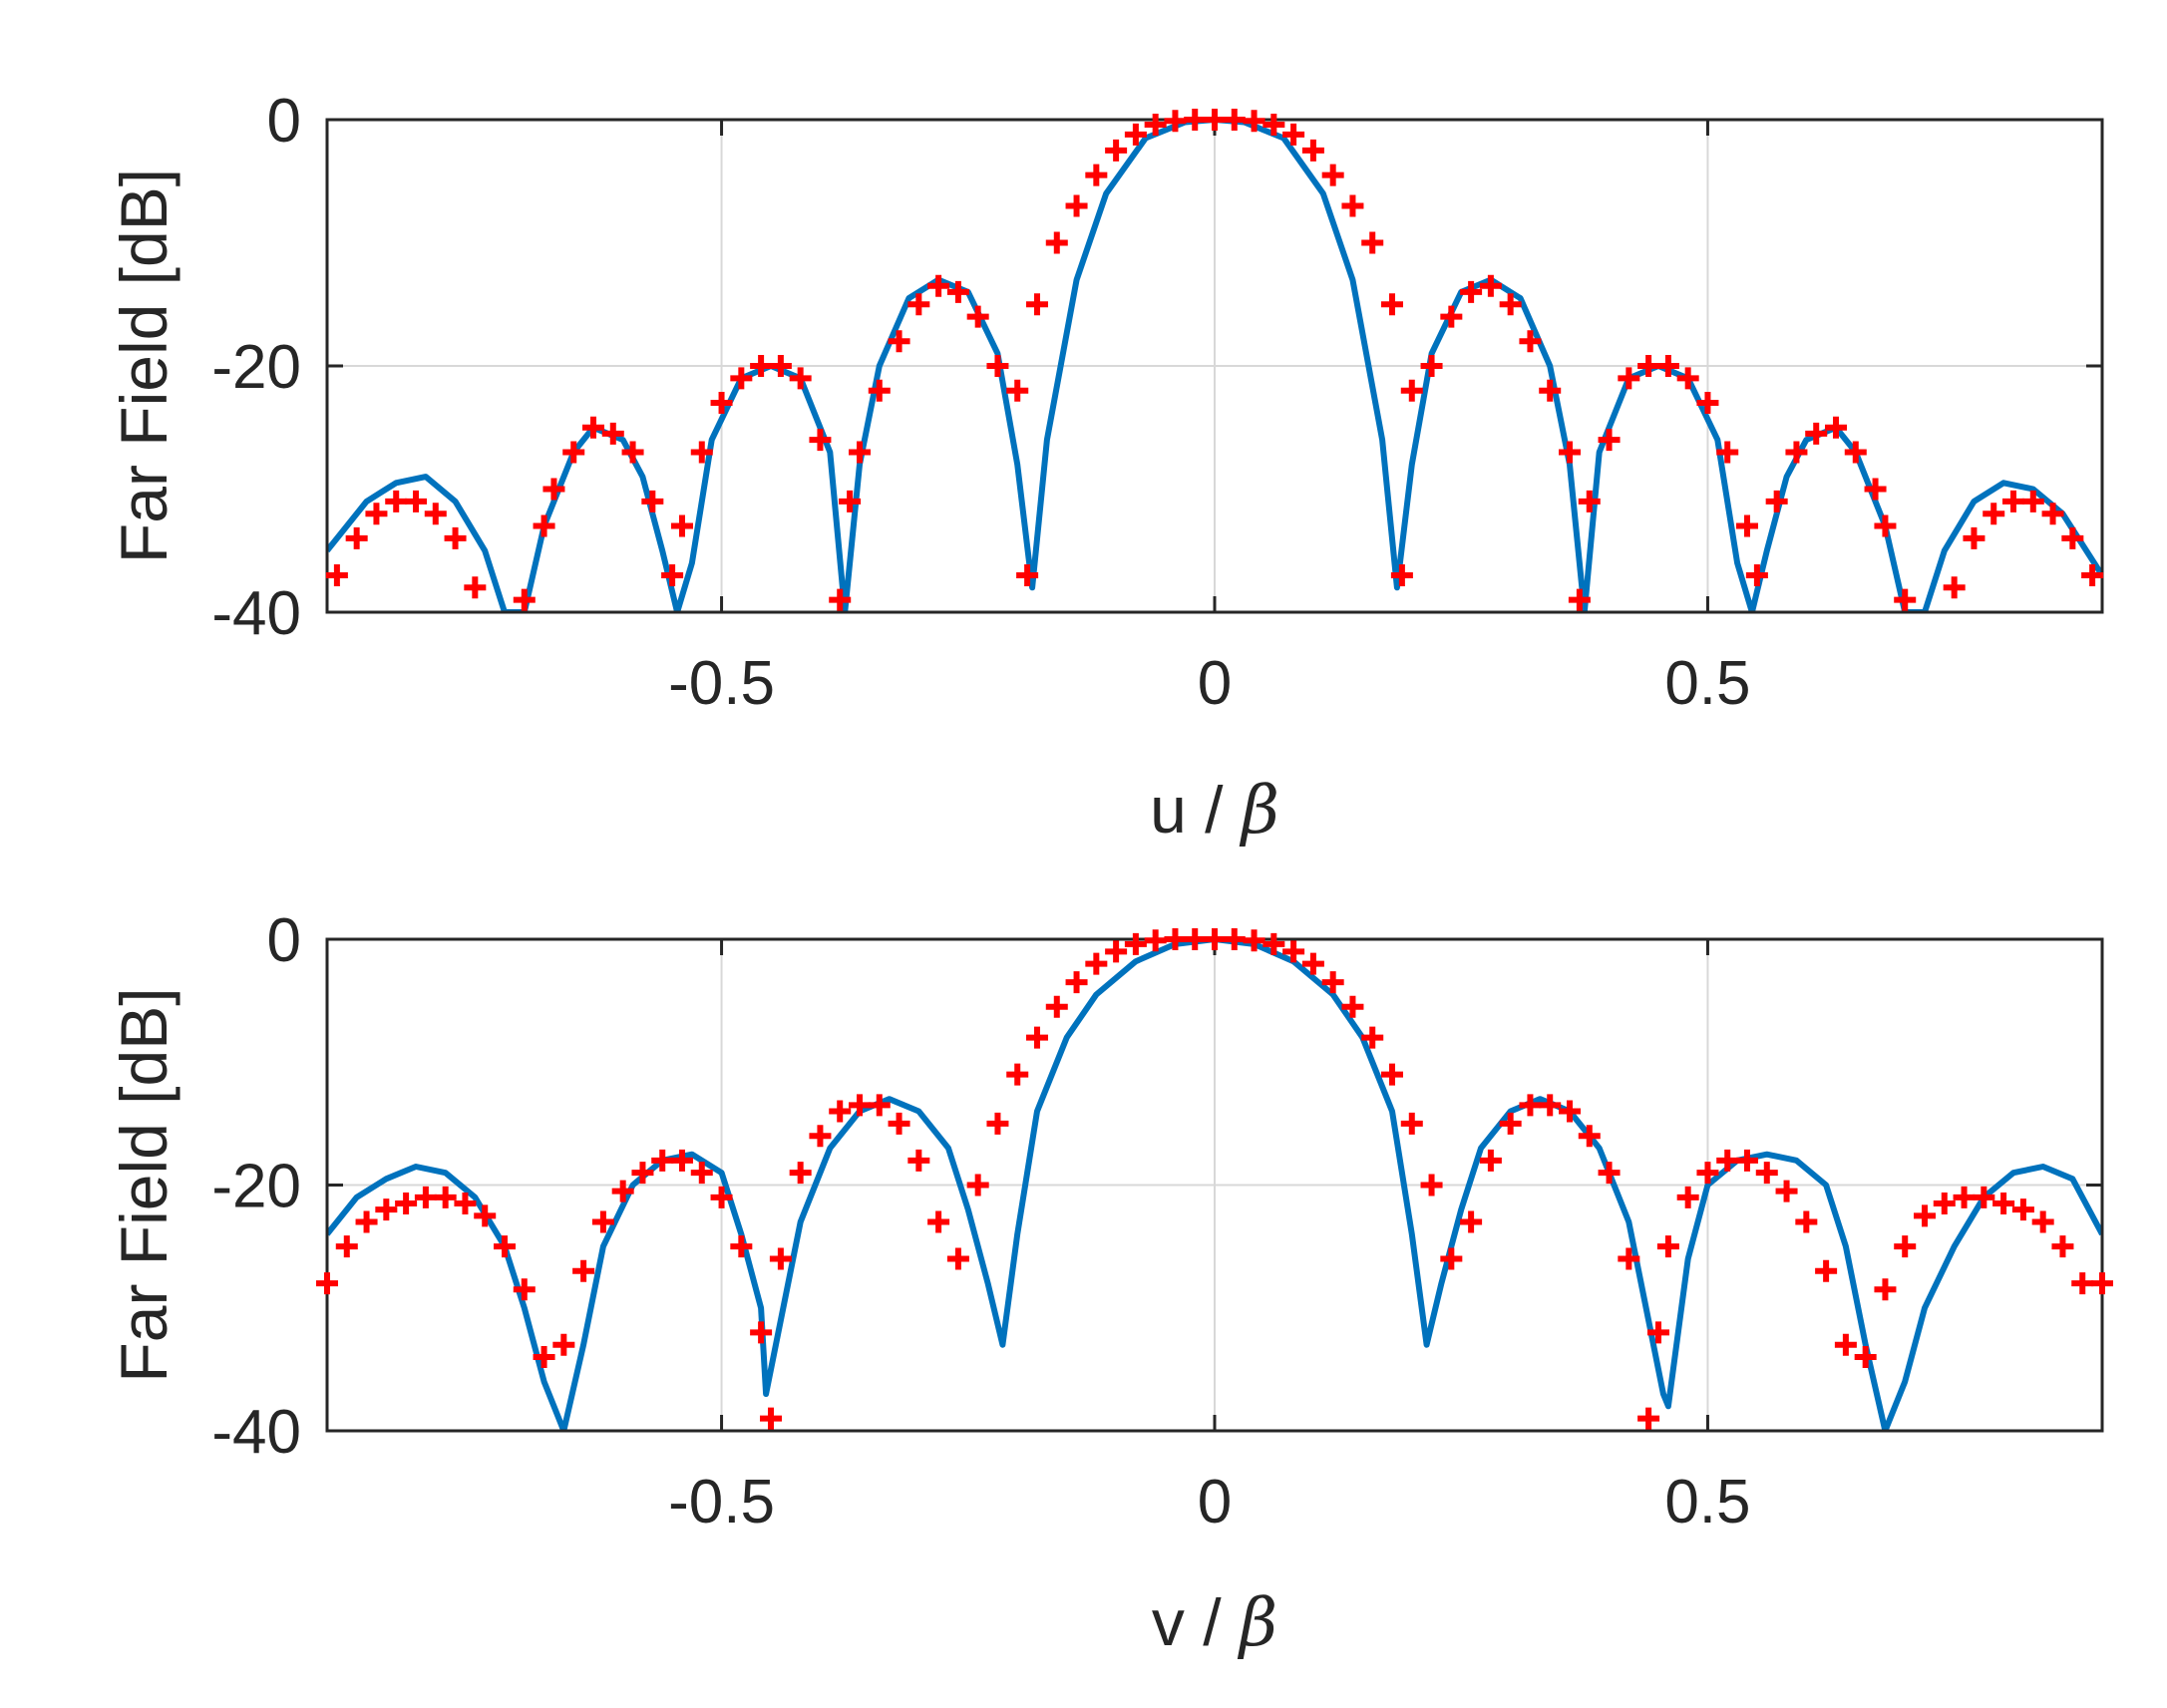 The width and height of the screenshot is (2167, 1708). I want to click on v-cut-y-tick-label: -40, so click(256, 1432).